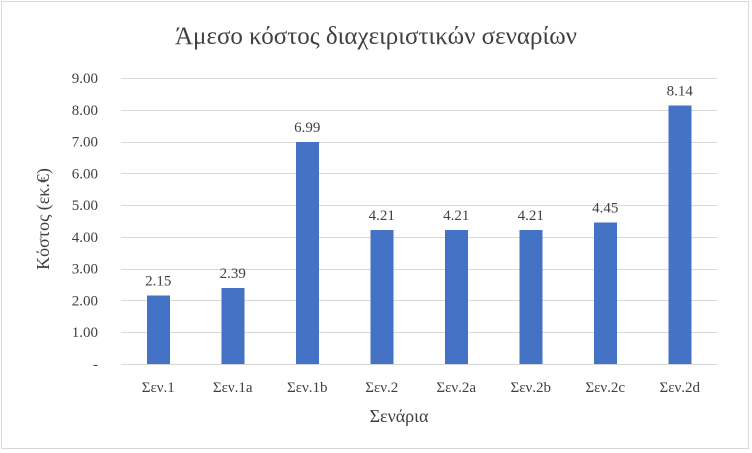 The image size is (752, 453). What do you see at coordinates (381, 388) in the screenshot?
I see `x-tick-label: Σεν.2` at bounding box center [381, 388].